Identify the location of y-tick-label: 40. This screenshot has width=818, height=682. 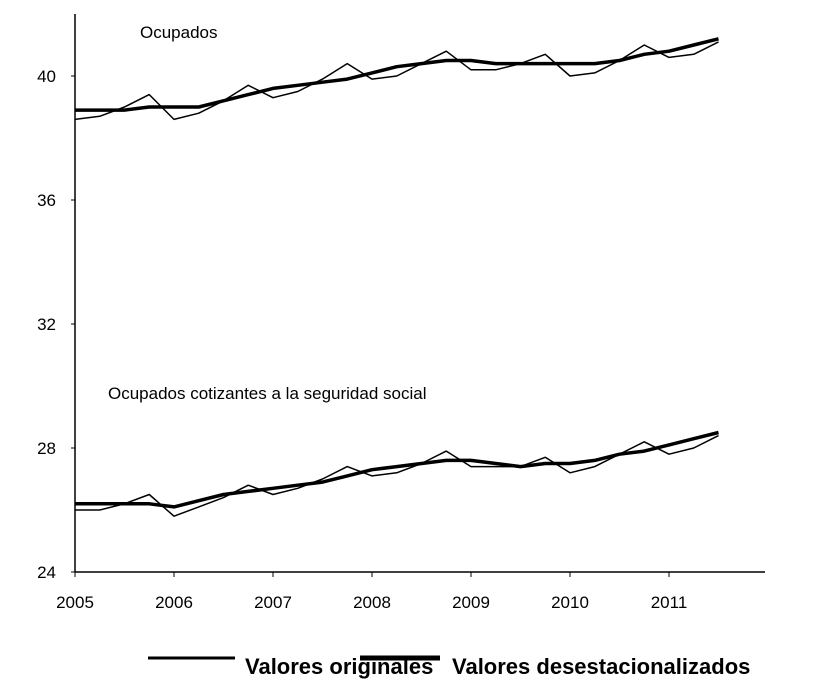
(46, 76).